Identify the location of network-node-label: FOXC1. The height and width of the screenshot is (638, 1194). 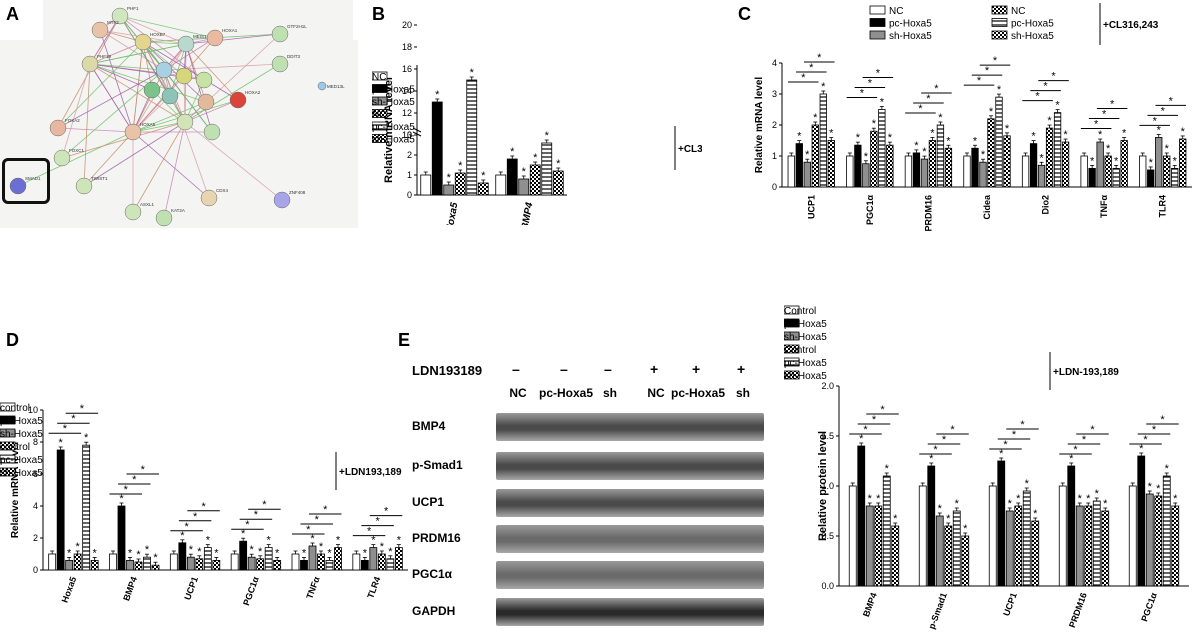
(77, 150).